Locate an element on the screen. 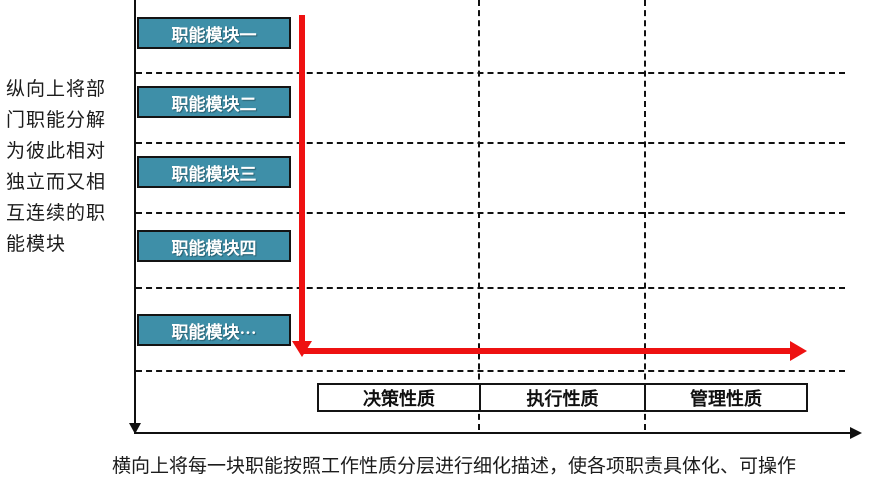 The image size is (869, 485). red-arrow-vertical-segment is located at coordinates (302, 179).